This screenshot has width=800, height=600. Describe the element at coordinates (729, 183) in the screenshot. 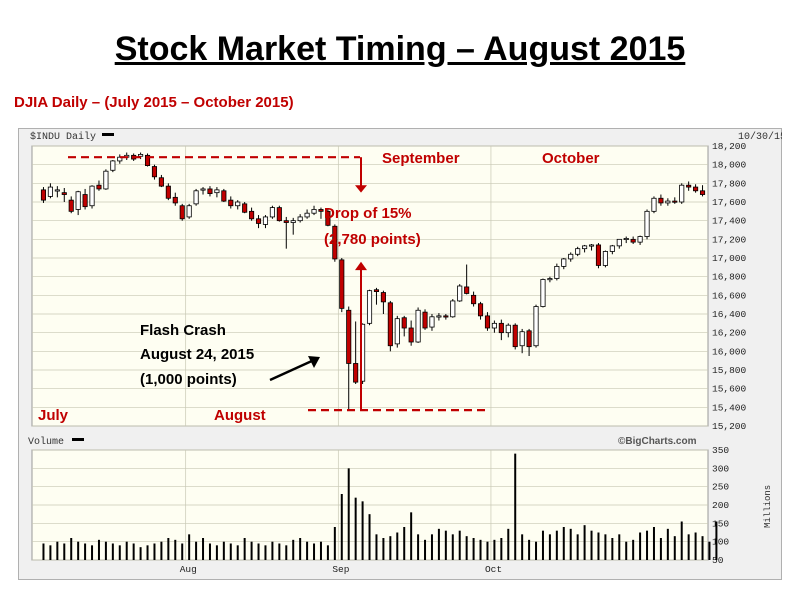

I see `price-tick-label: 17,800` at that location.